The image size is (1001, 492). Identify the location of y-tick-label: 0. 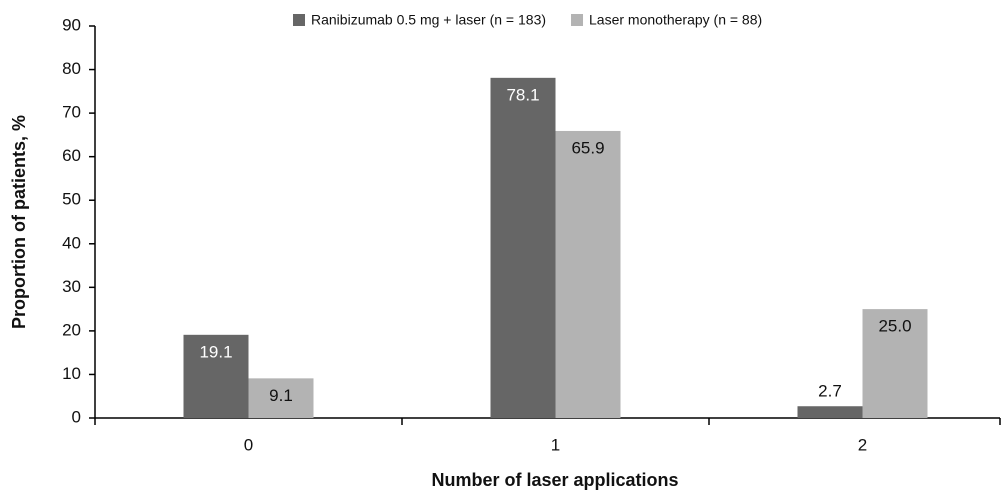
(76, 416).